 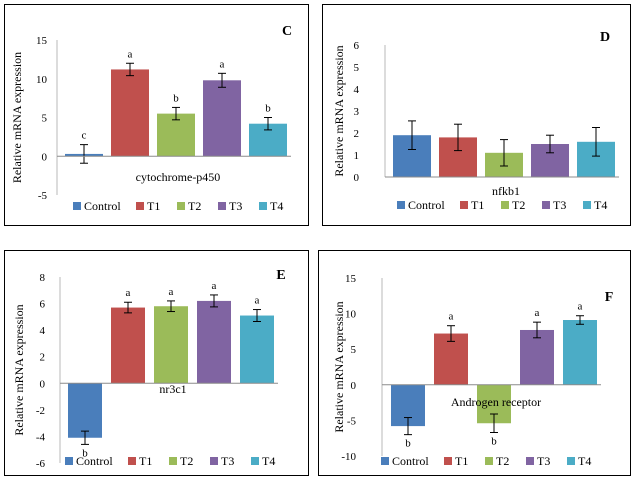 What do you see at coordinates (41, 464) in the screenshot?
I see `y-tick-label: -6` at bounding box center [41, 464].